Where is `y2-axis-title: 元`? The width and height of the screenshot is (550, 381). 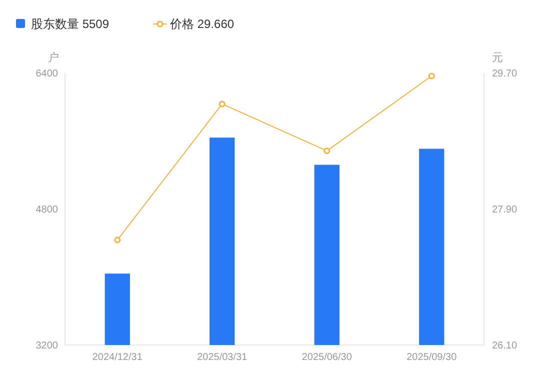
y2-axis-title: 元 is located at coordinates (497, 58).